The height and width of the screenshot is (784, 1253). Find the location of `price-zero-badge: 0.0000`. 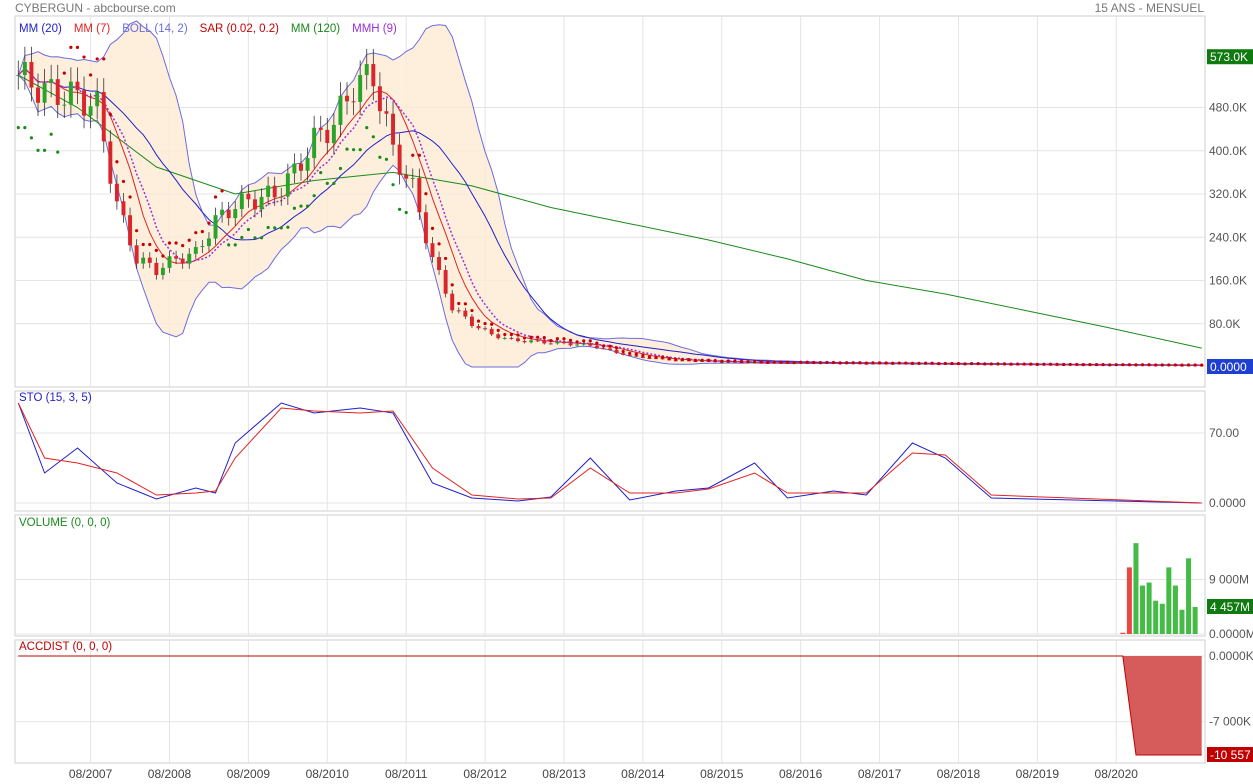

price-zero-badge: 0.0000 is located at coordinates (1228, 367).